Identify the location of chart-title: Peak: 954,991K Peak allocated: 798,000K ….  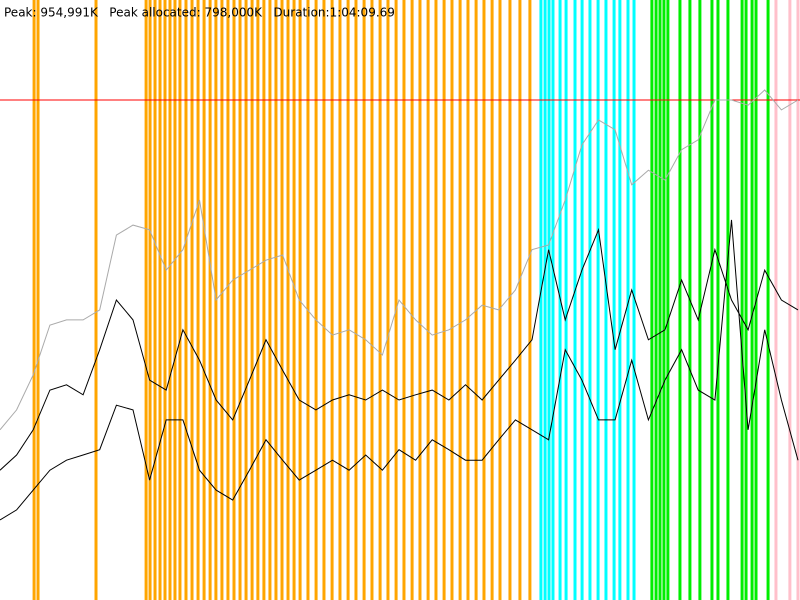
(199, 13).